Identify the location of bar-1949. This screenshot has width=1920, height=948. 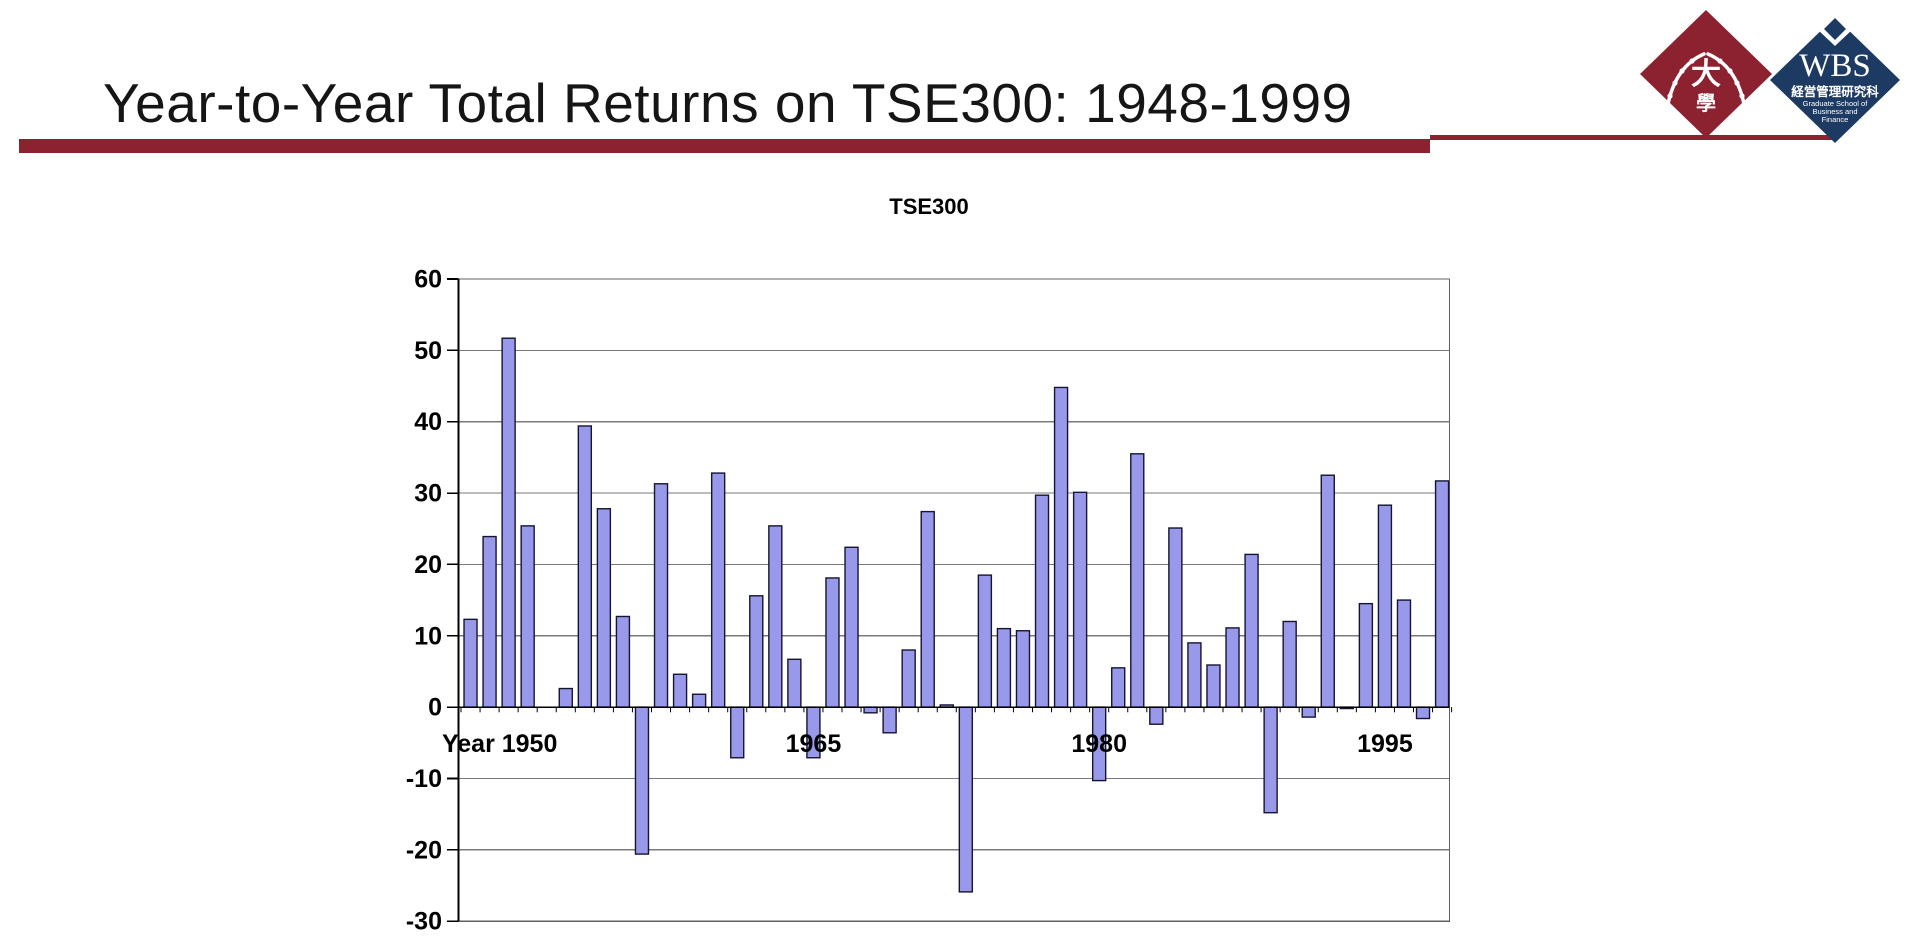
(489, 621).